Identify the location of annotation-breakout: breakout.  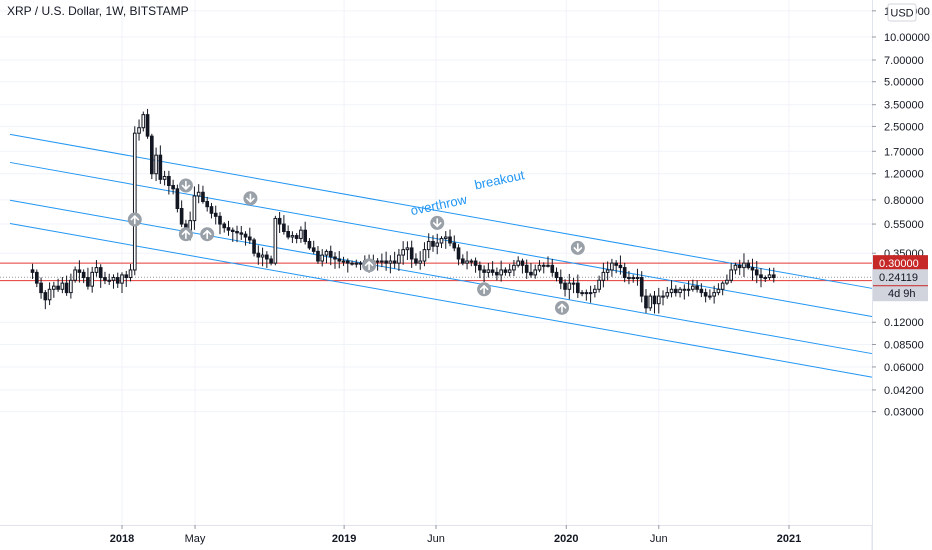
(499, 179).